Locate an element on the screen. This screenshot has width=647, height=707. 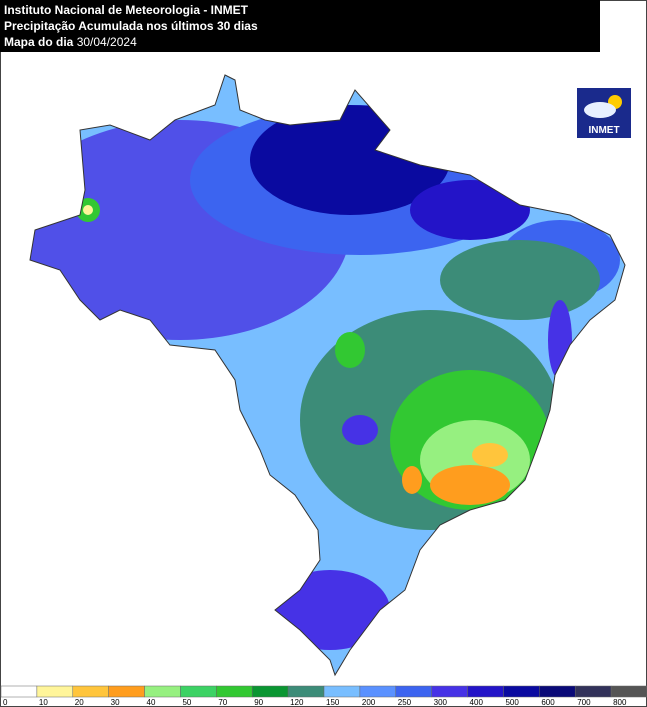
header-box is located at coordinates (300, 26).